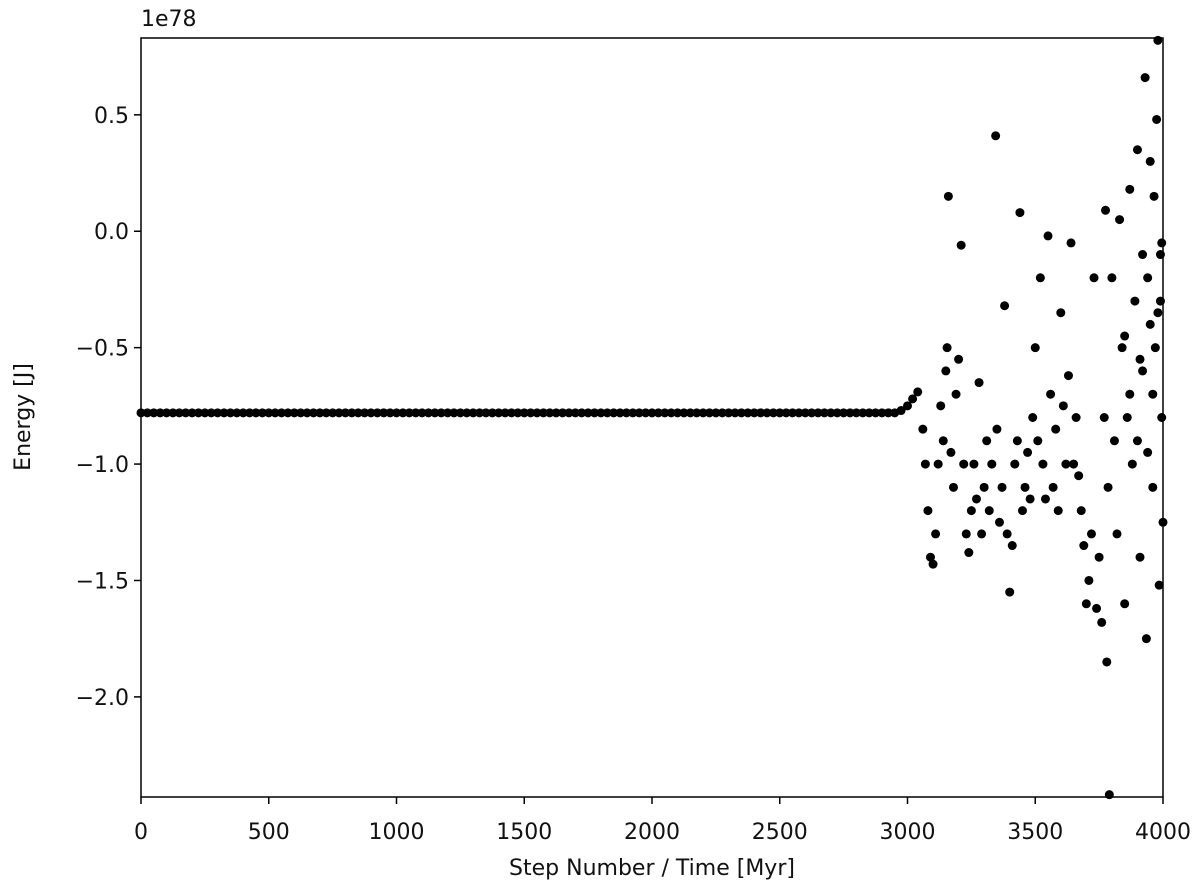 The width and height of the screenshot is (1200, 896). What do you see at coordinates (652, 868) in the screenshot?
I see `x-axis-label: Step Number / Time [Myr]` at bounding box center [652, 868].